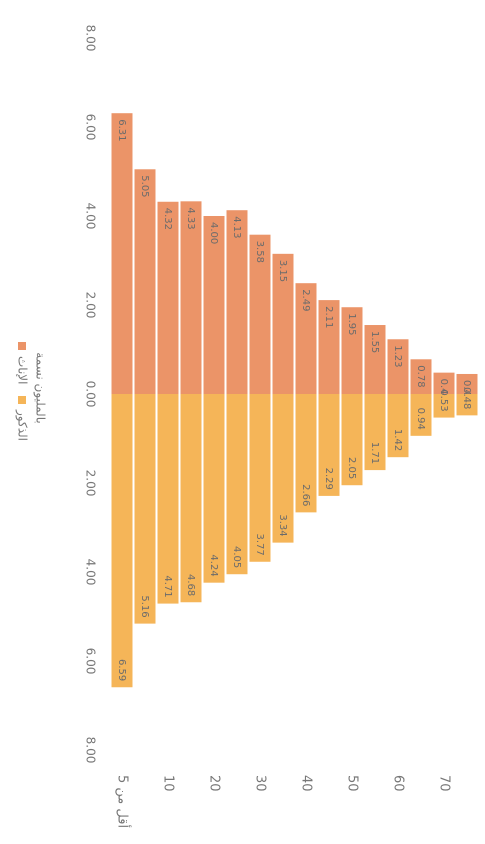  I want to click on legend-label: الذكور, so click(22, 425).